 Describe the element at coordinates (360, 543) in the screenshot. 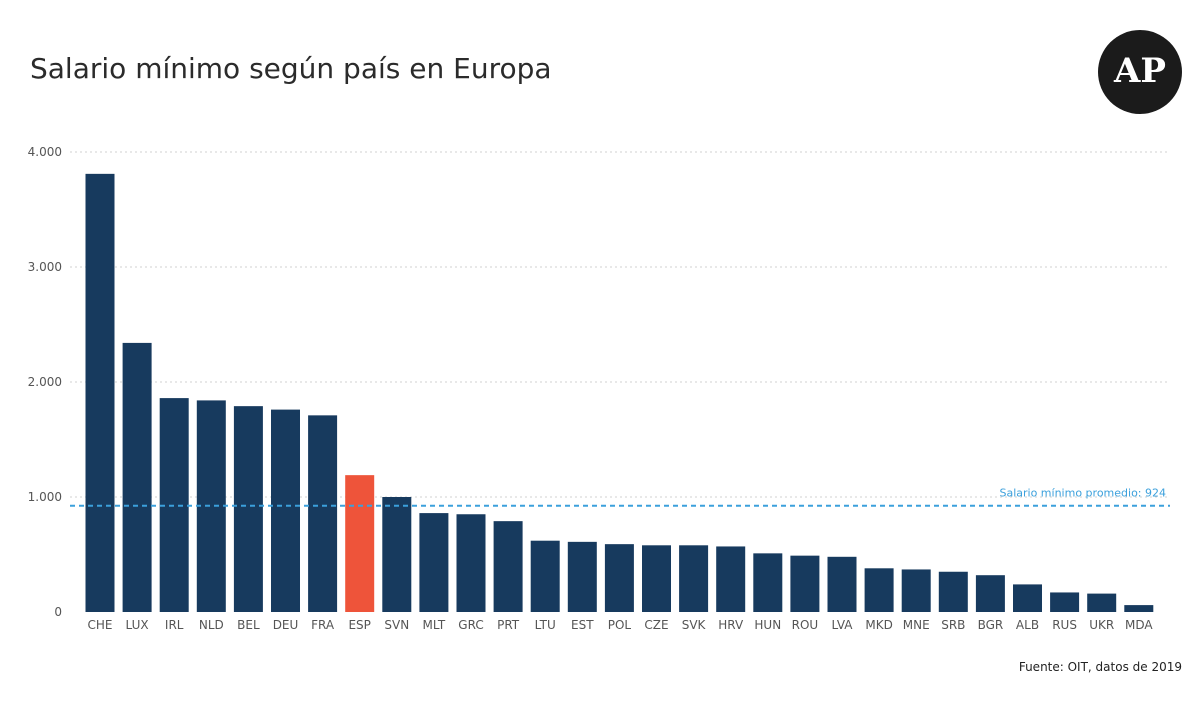

I see `bar-esp` at that location.